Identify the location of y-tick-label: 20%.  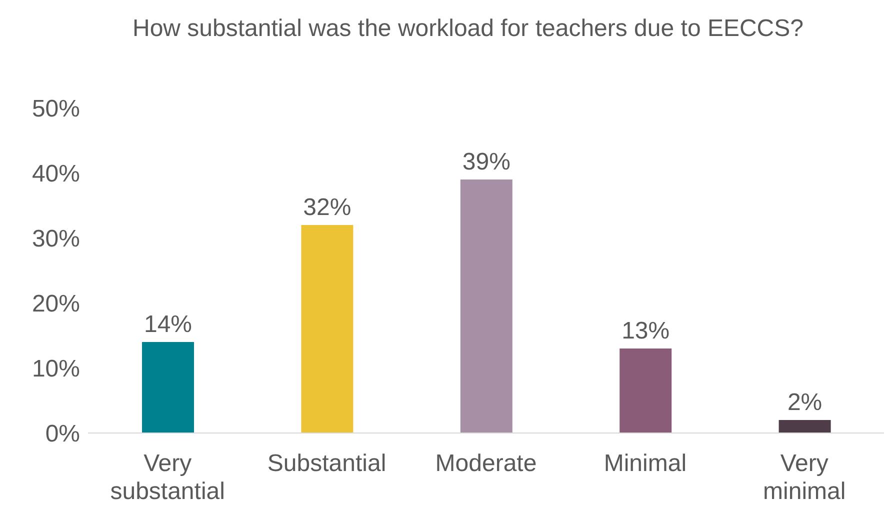
(56, 304).